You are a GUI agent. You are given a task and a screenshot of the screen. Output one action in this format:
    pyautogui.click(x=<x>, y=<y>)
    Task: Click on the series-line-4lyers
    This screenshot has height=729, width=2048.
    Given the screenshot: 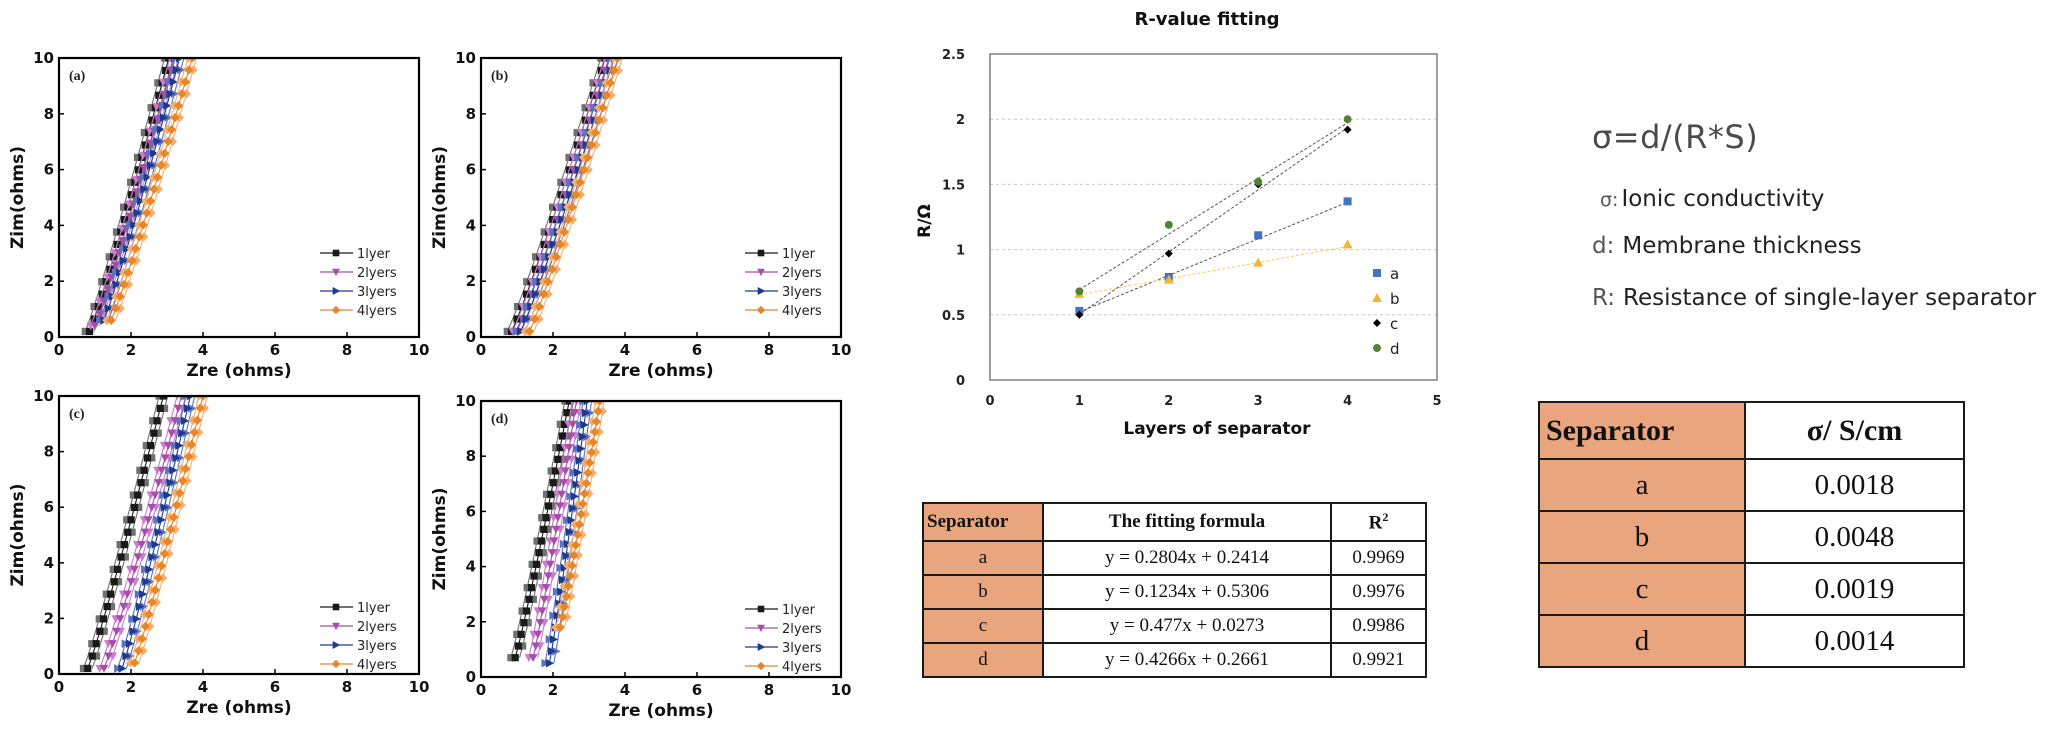 What is the action you would take?
    pyautogui.click(x=164, y=530)
    